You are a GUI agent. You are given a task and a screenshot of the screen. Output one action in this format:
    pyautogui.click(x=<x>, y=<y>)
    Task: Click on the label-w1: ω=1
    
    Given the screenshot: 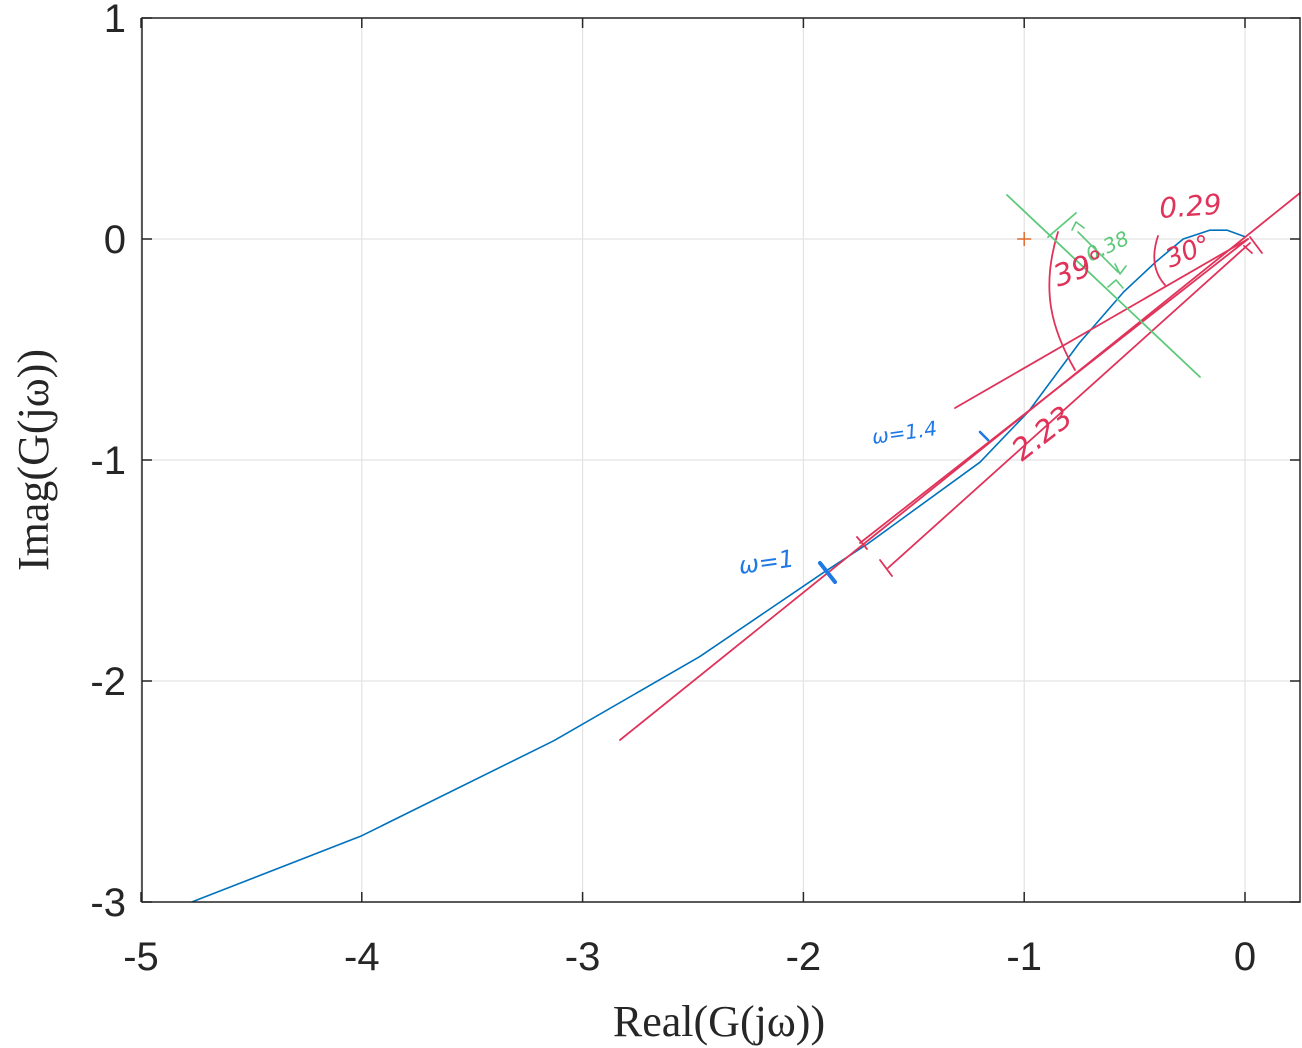 What is the action you would take?
    pyautogui.click(x=766, y=561)
    